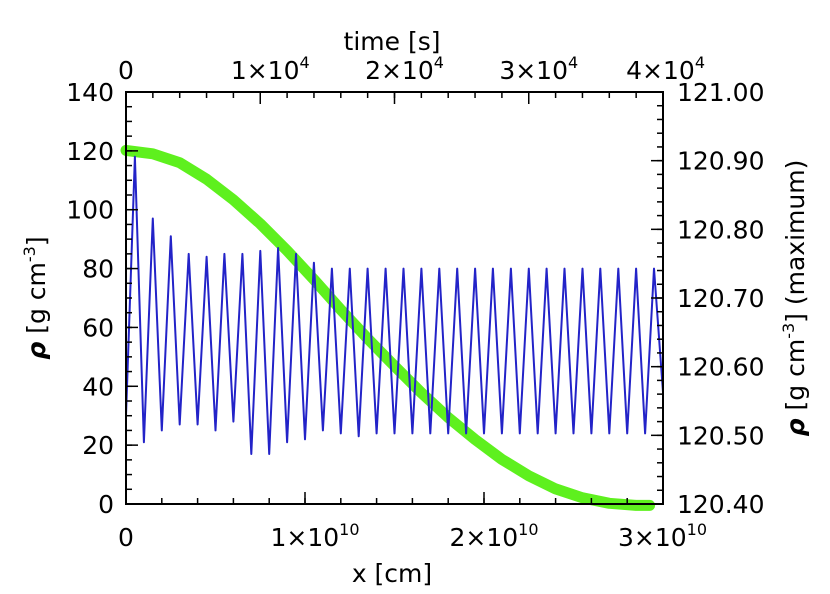 The width and height of the screenshot is (830, 594). I want to click on y-tick-label: 100, so click(90, 210).